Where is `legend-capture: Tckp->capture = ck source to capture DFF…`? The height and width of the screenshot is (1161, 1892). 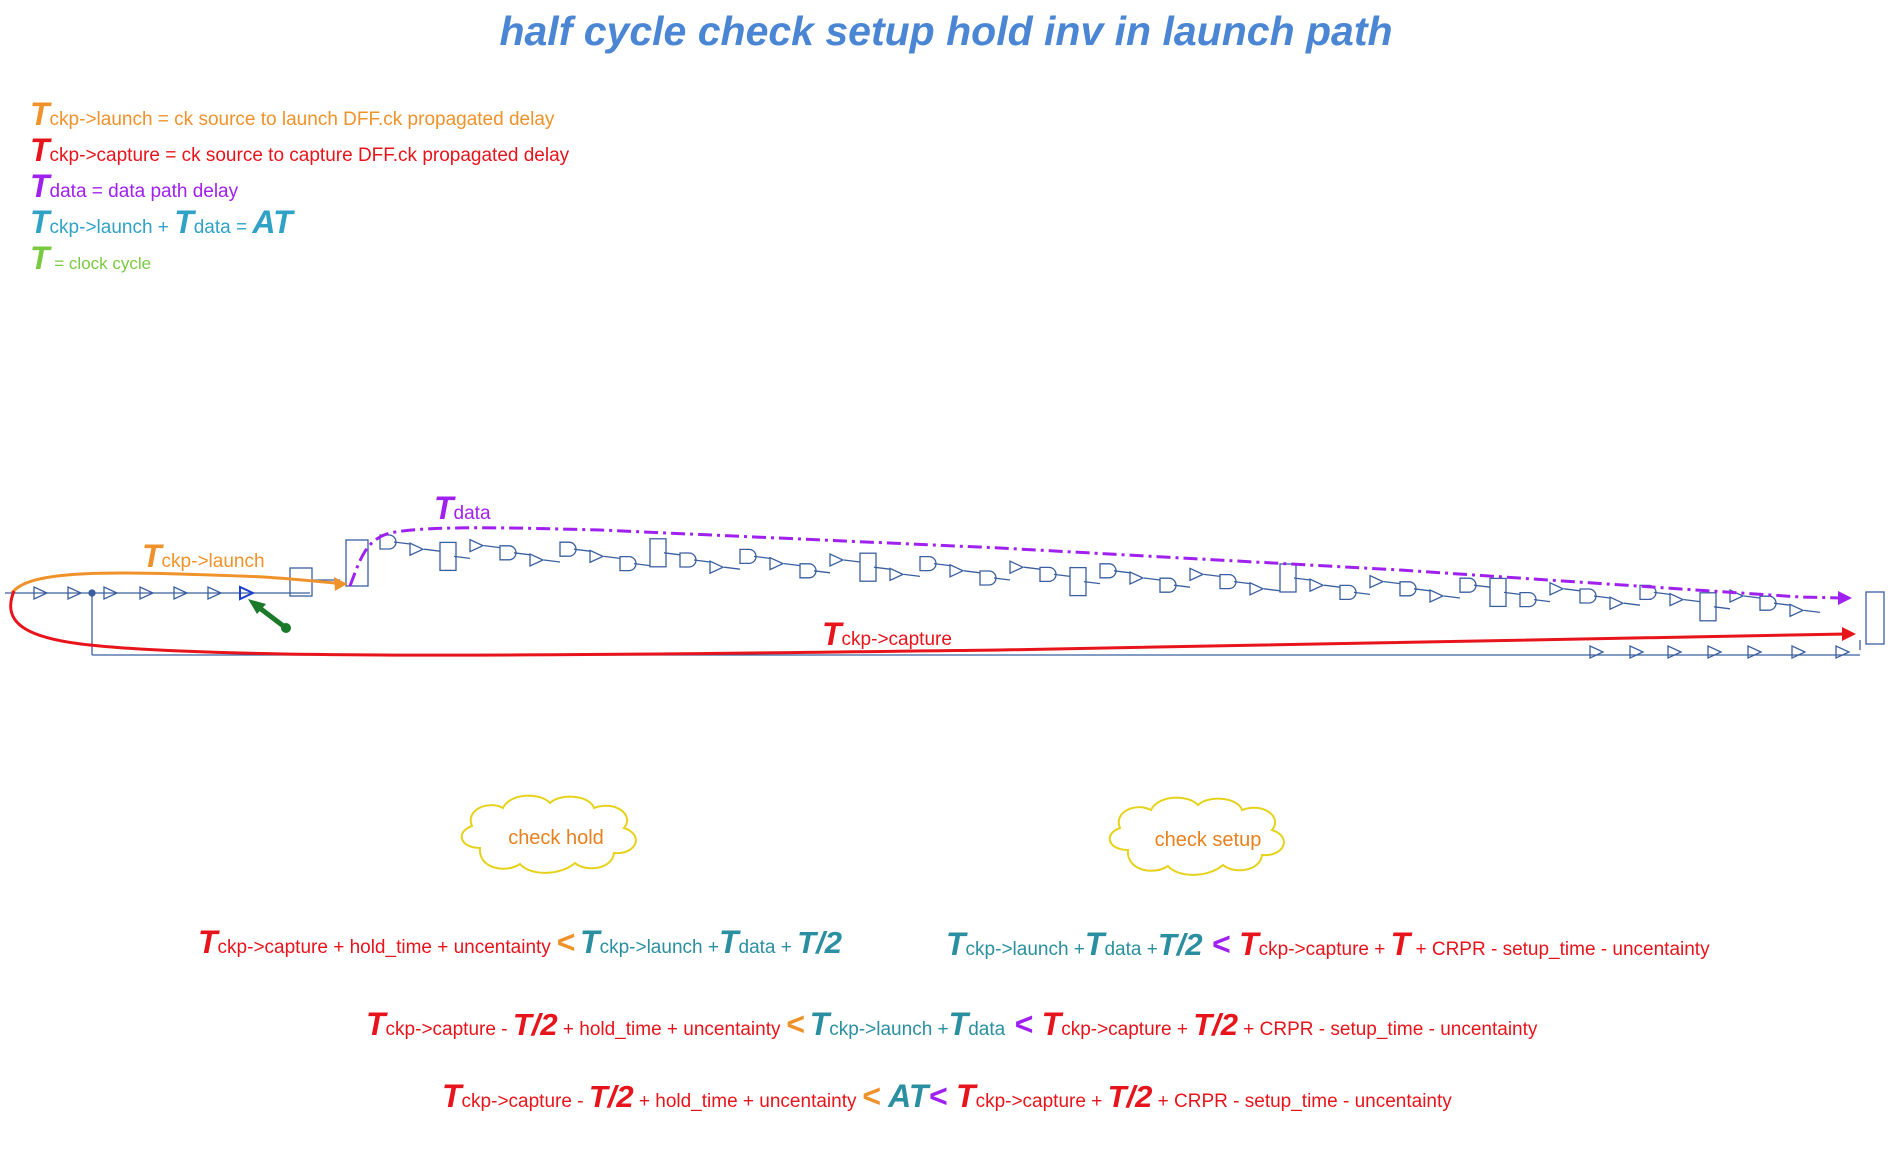 legend-capture: Tckp->capture = ck source to capture DFF… is located at coordinates (300, 150).